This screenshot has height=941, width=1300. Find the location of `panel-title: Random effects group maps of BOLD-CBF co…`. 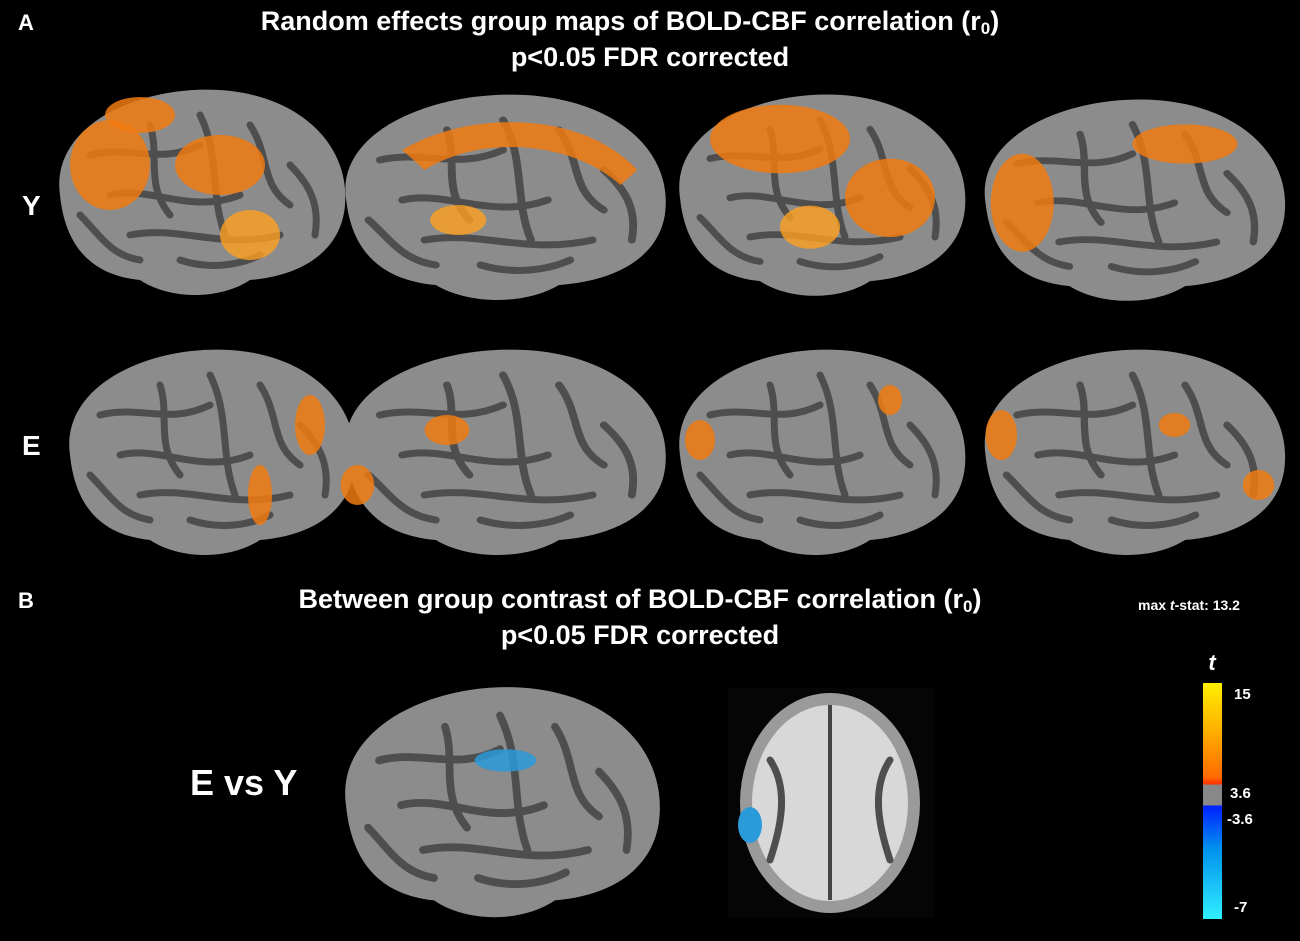

panel-title: Random effects group maps of BOLD-CBF co… is located at coordinates (630, 22).